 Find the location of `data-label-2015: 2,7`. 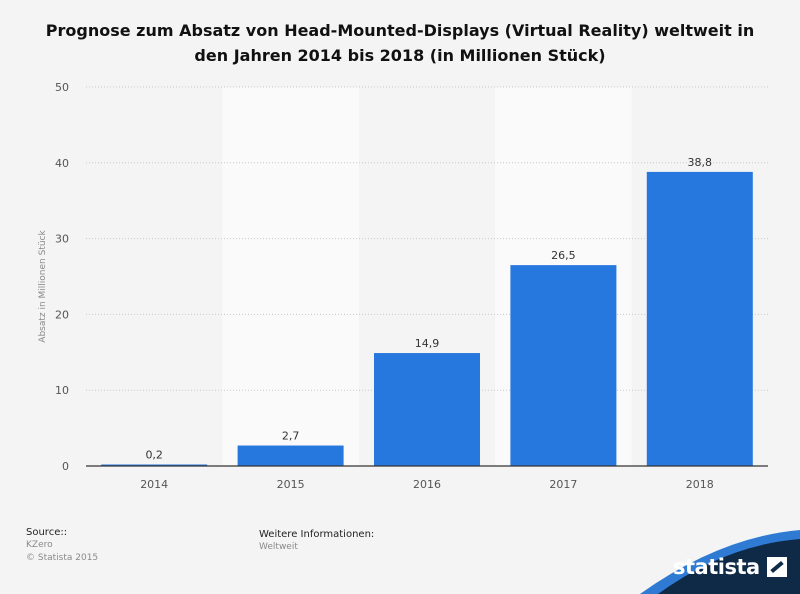

data-label-2015: 2,7 is located at coordinates (291, 436).